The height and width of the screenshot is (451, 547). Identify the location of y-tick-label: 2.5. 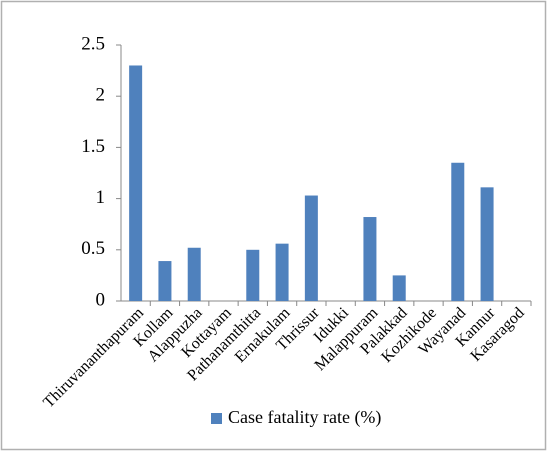
(93, 43).